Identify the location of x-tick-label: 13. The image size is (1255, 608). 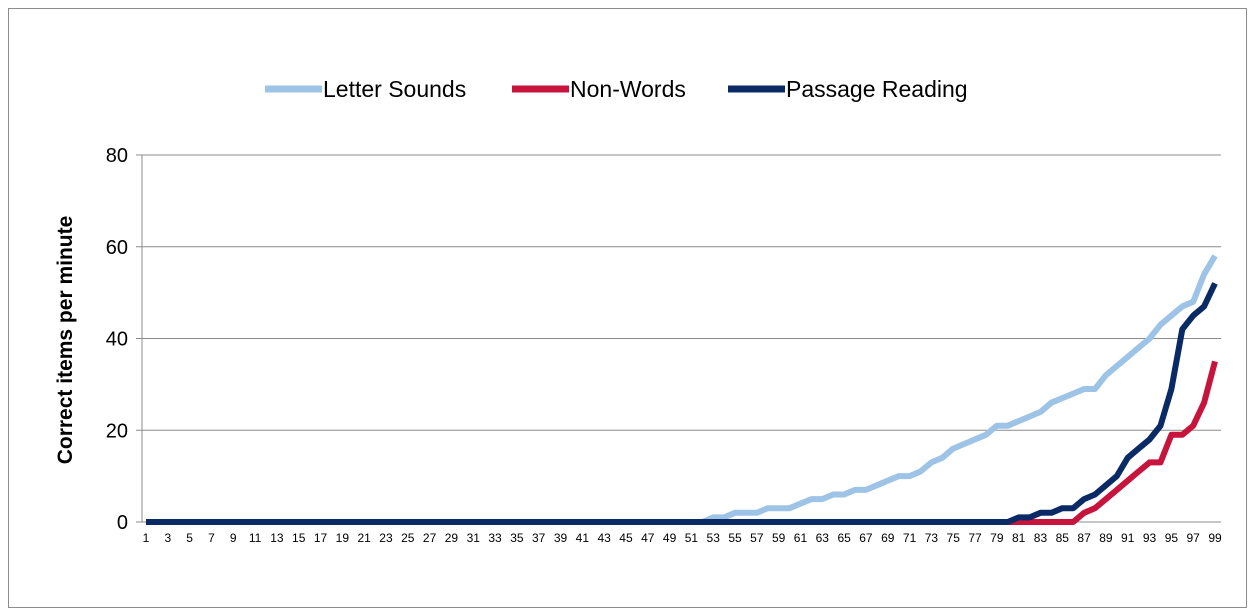
(277, 538).